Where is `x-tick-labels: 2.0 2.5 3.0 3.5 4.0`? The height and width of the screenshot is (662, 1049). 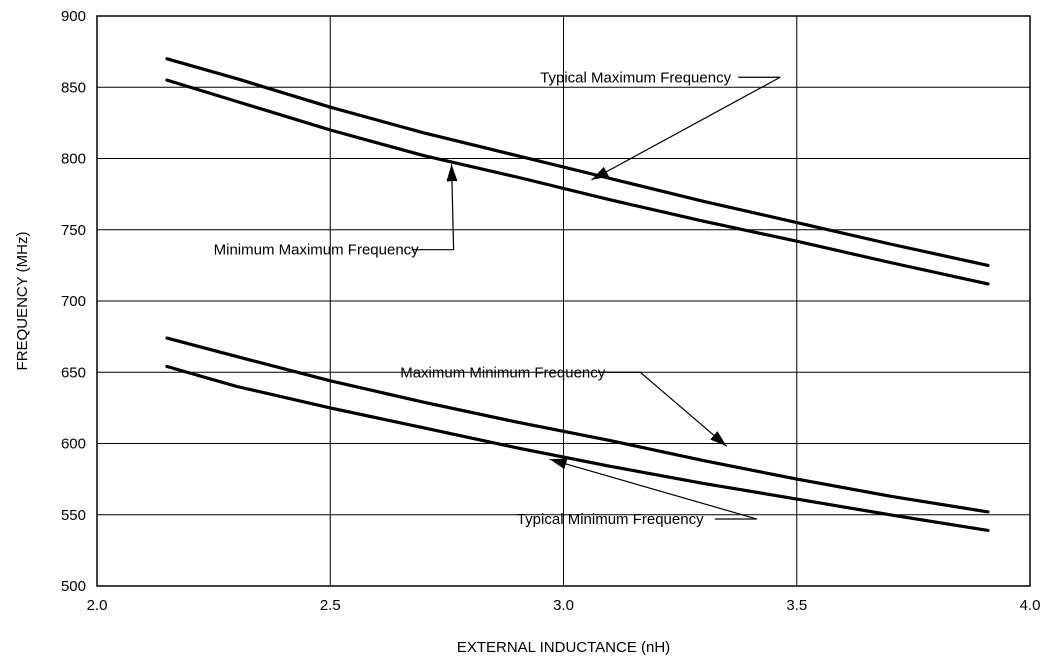
x-tick-labels: 2.0 2.5 3.0 3.5 4.0 is located at coordinates (564, 605).